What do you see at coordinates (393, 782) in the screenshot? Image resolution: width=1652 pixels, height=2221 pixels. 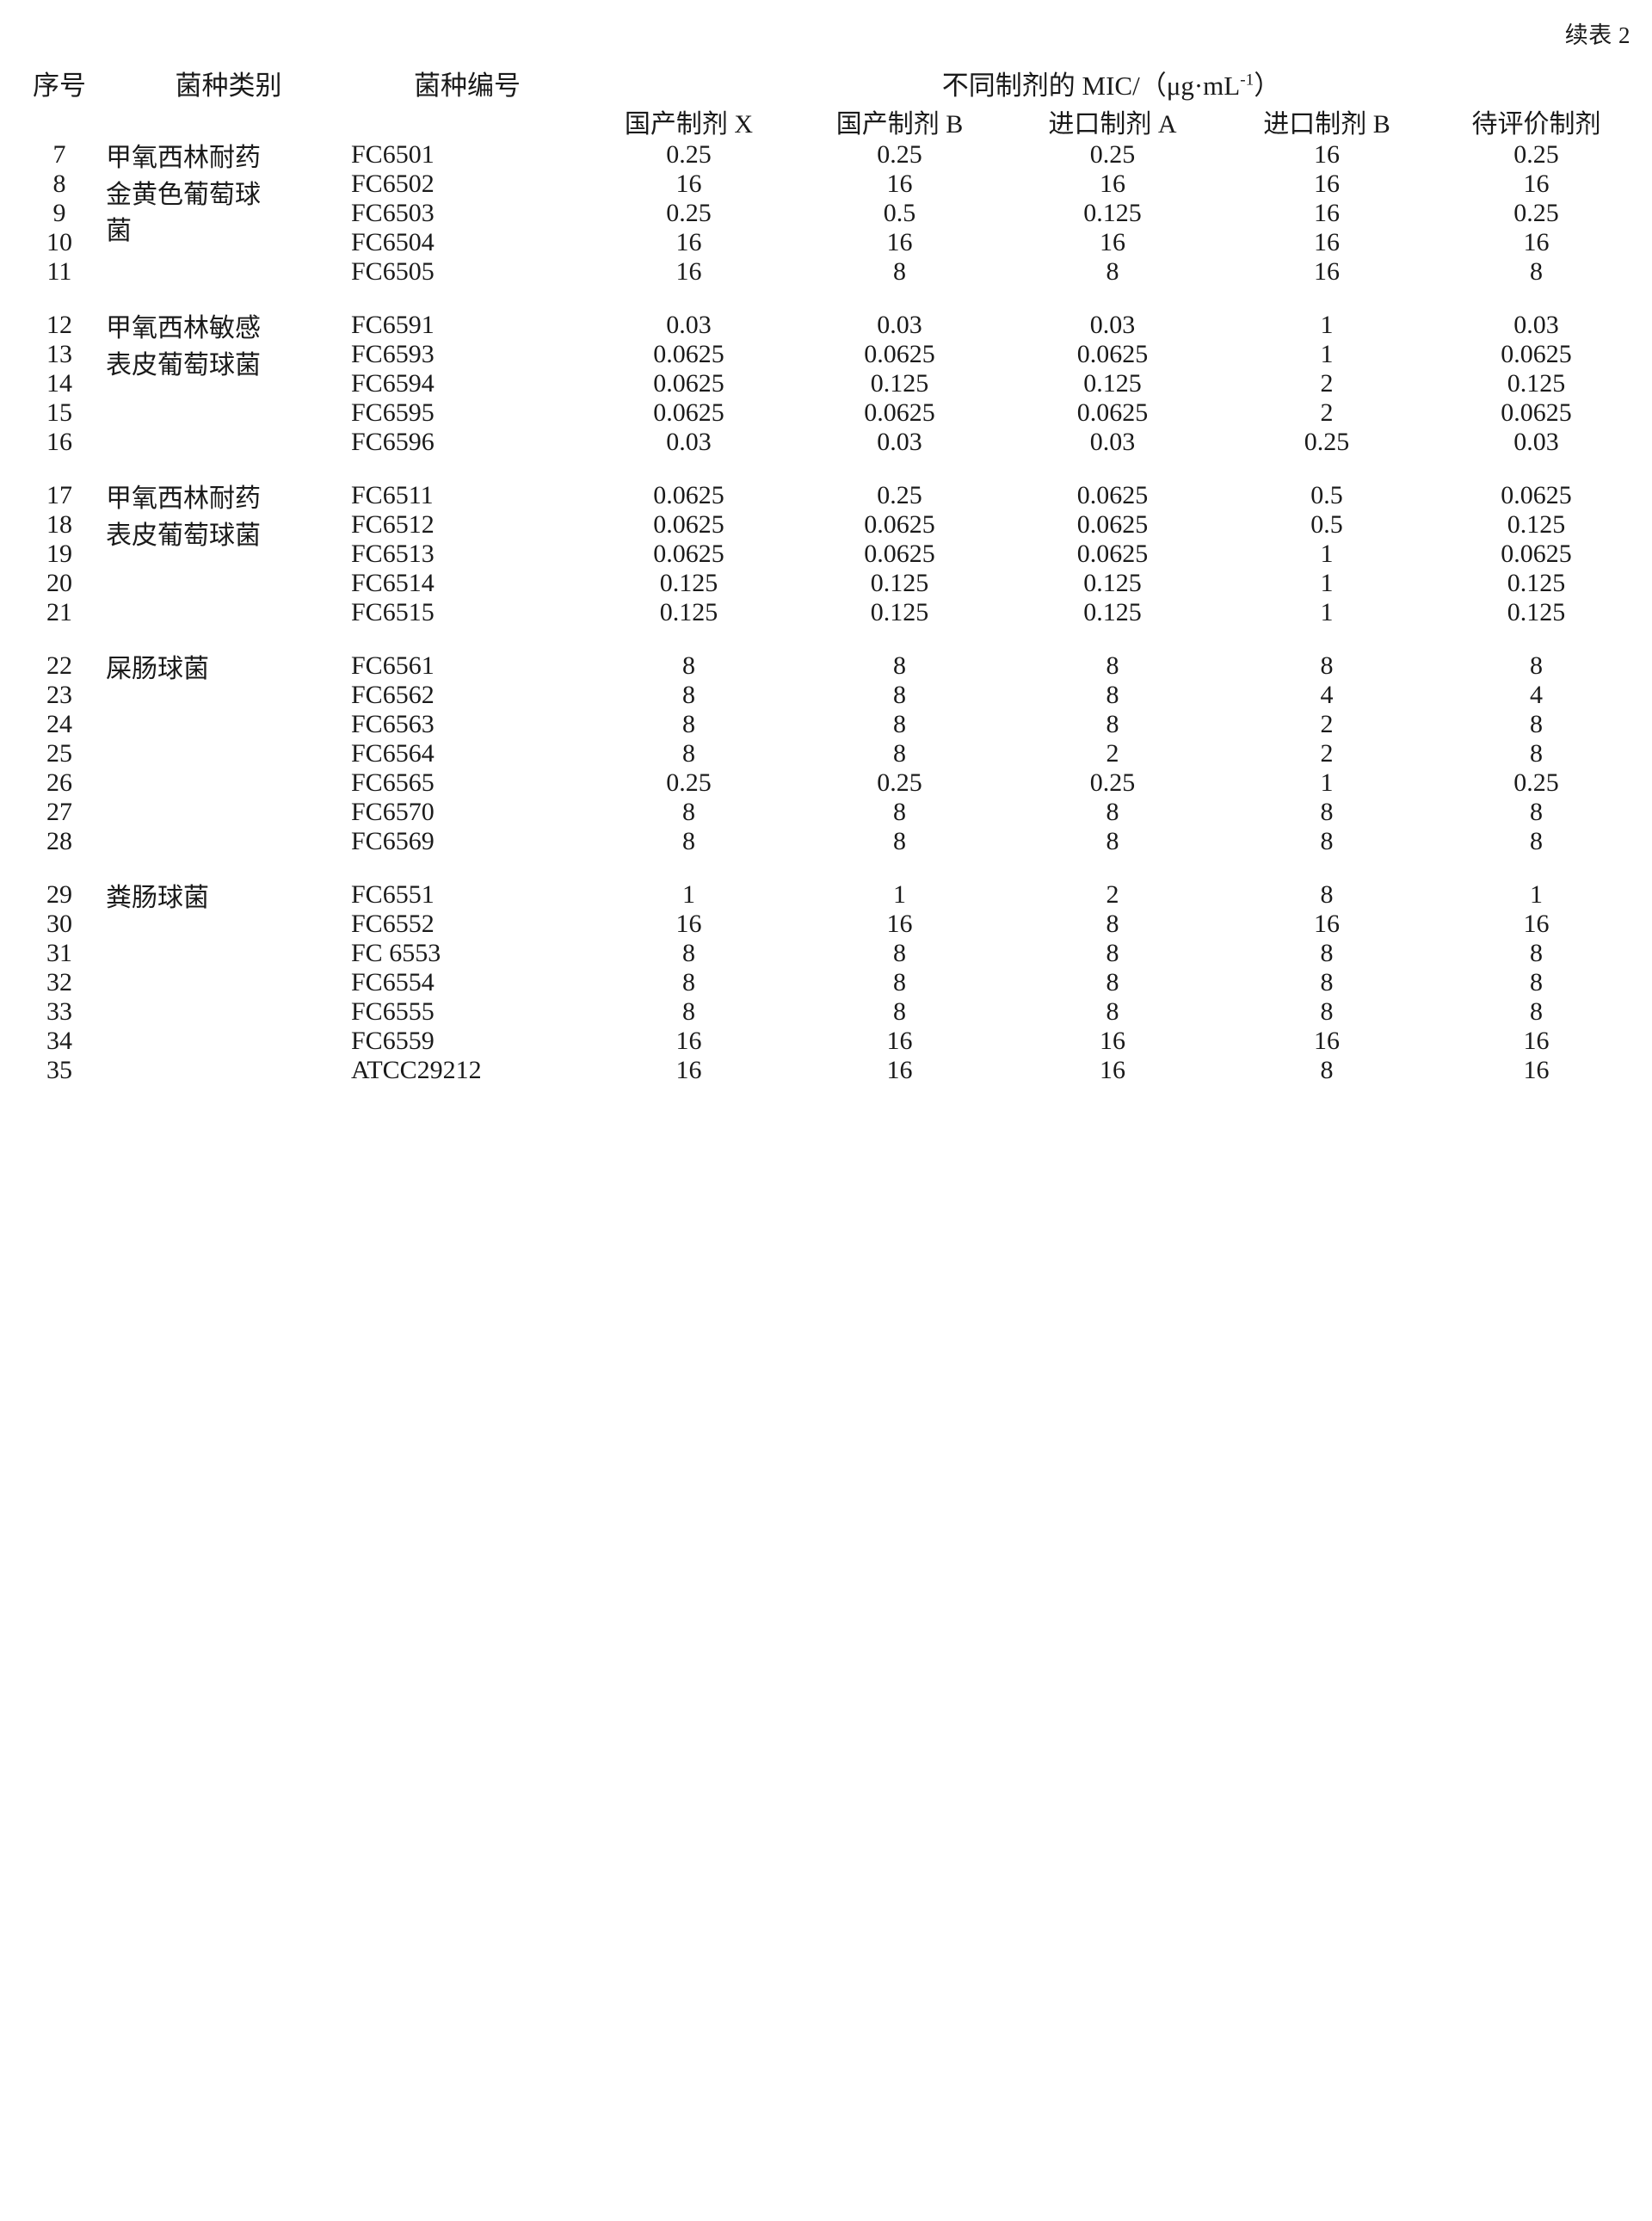 I see `cell-species-code: FC6565` at bounding box center [393, 782].